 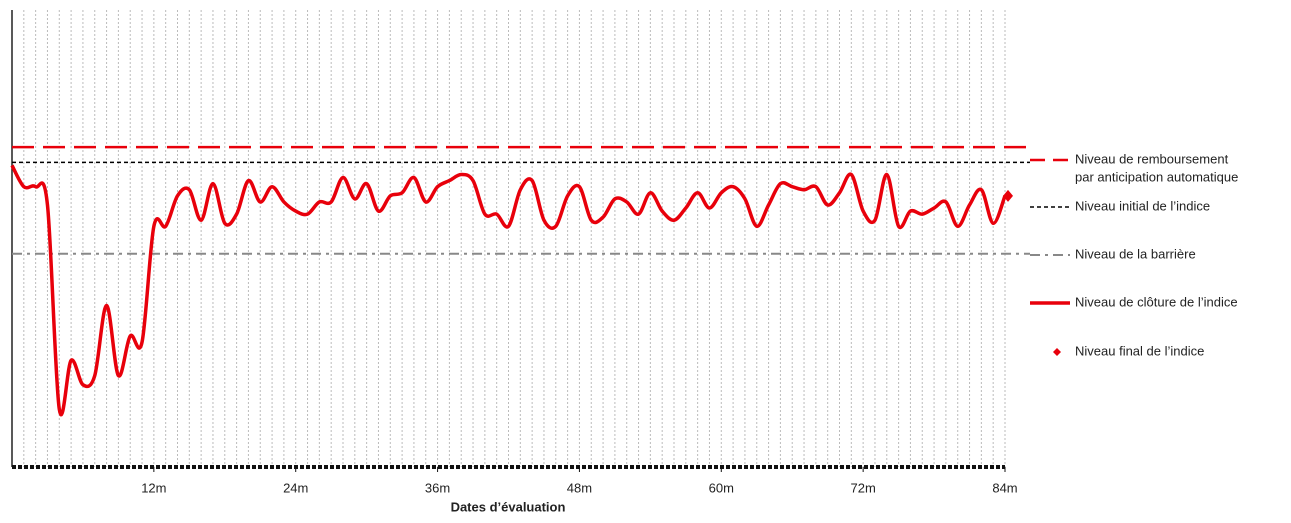 I want to click on legend-label: Niveau de clôture de l’indice, so click(x=1156, y=301).